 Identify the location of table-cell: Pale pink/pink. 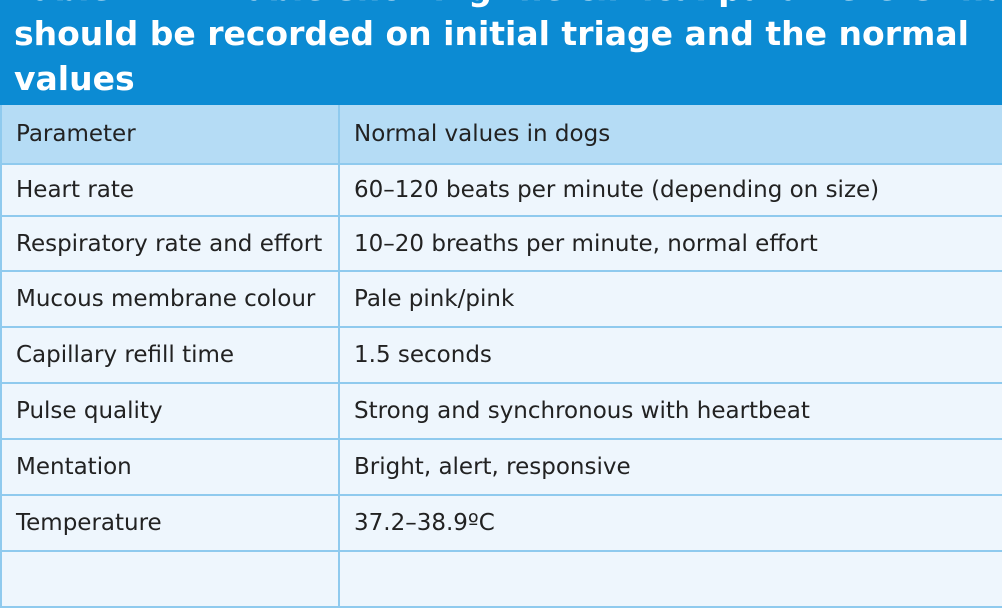
(670, 299).